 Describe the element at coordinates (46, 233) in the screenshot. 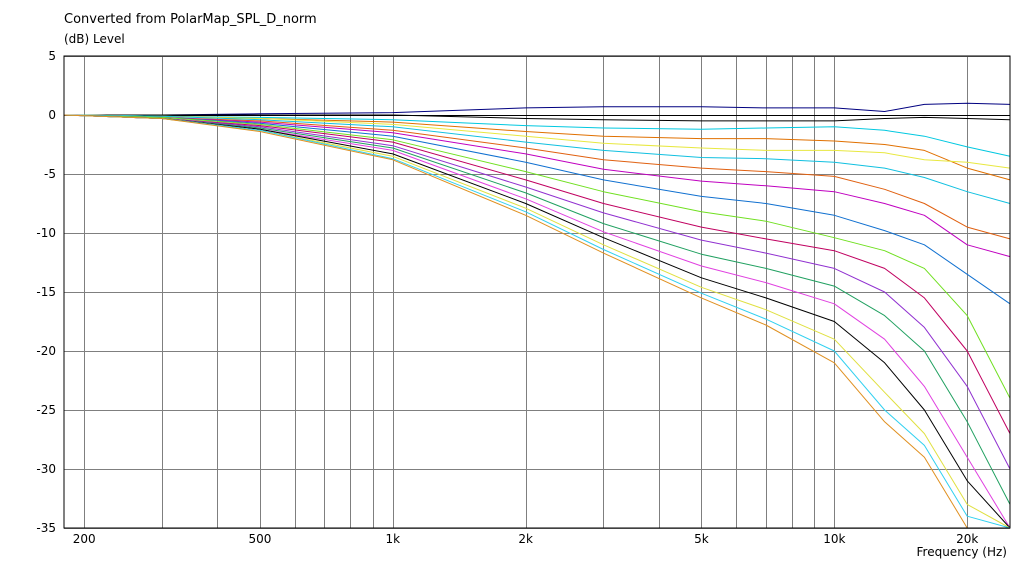

I see `y-tick-label: -10` at that location.